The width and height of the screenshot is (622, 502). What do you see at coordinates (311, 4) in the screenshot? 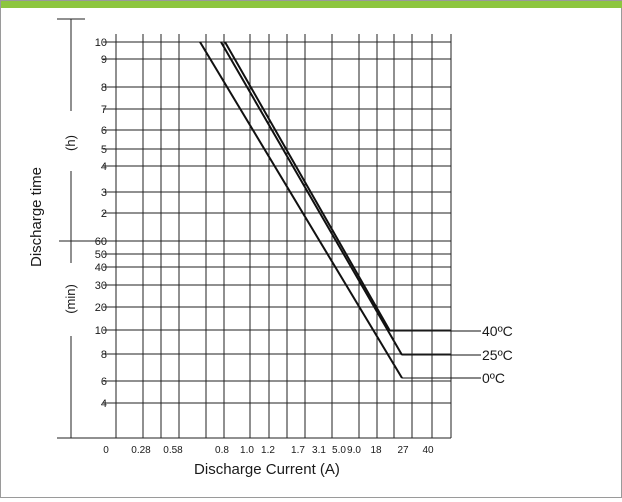
I see `header-accent-bar` at bounding box center [311, 4].